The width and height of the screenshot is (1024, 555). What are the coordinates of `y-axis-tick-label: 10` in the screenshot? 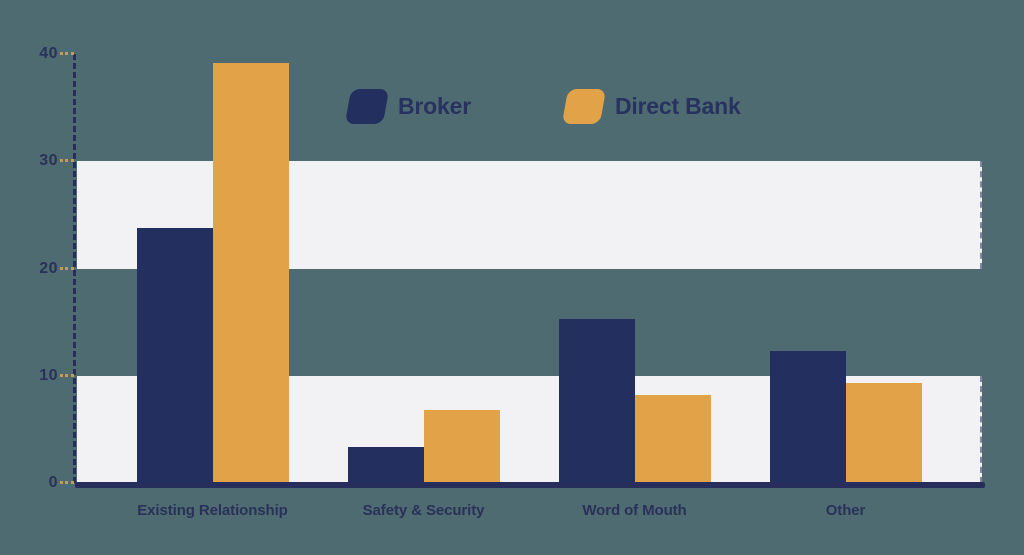 It's located at (48, 375).